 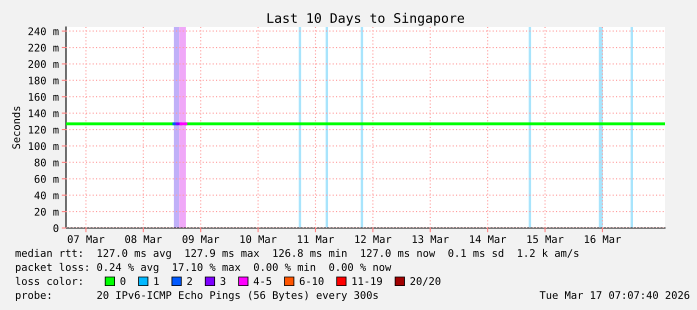 I want to click on y-tick-label: 180 m, so click(x=43, y=80).